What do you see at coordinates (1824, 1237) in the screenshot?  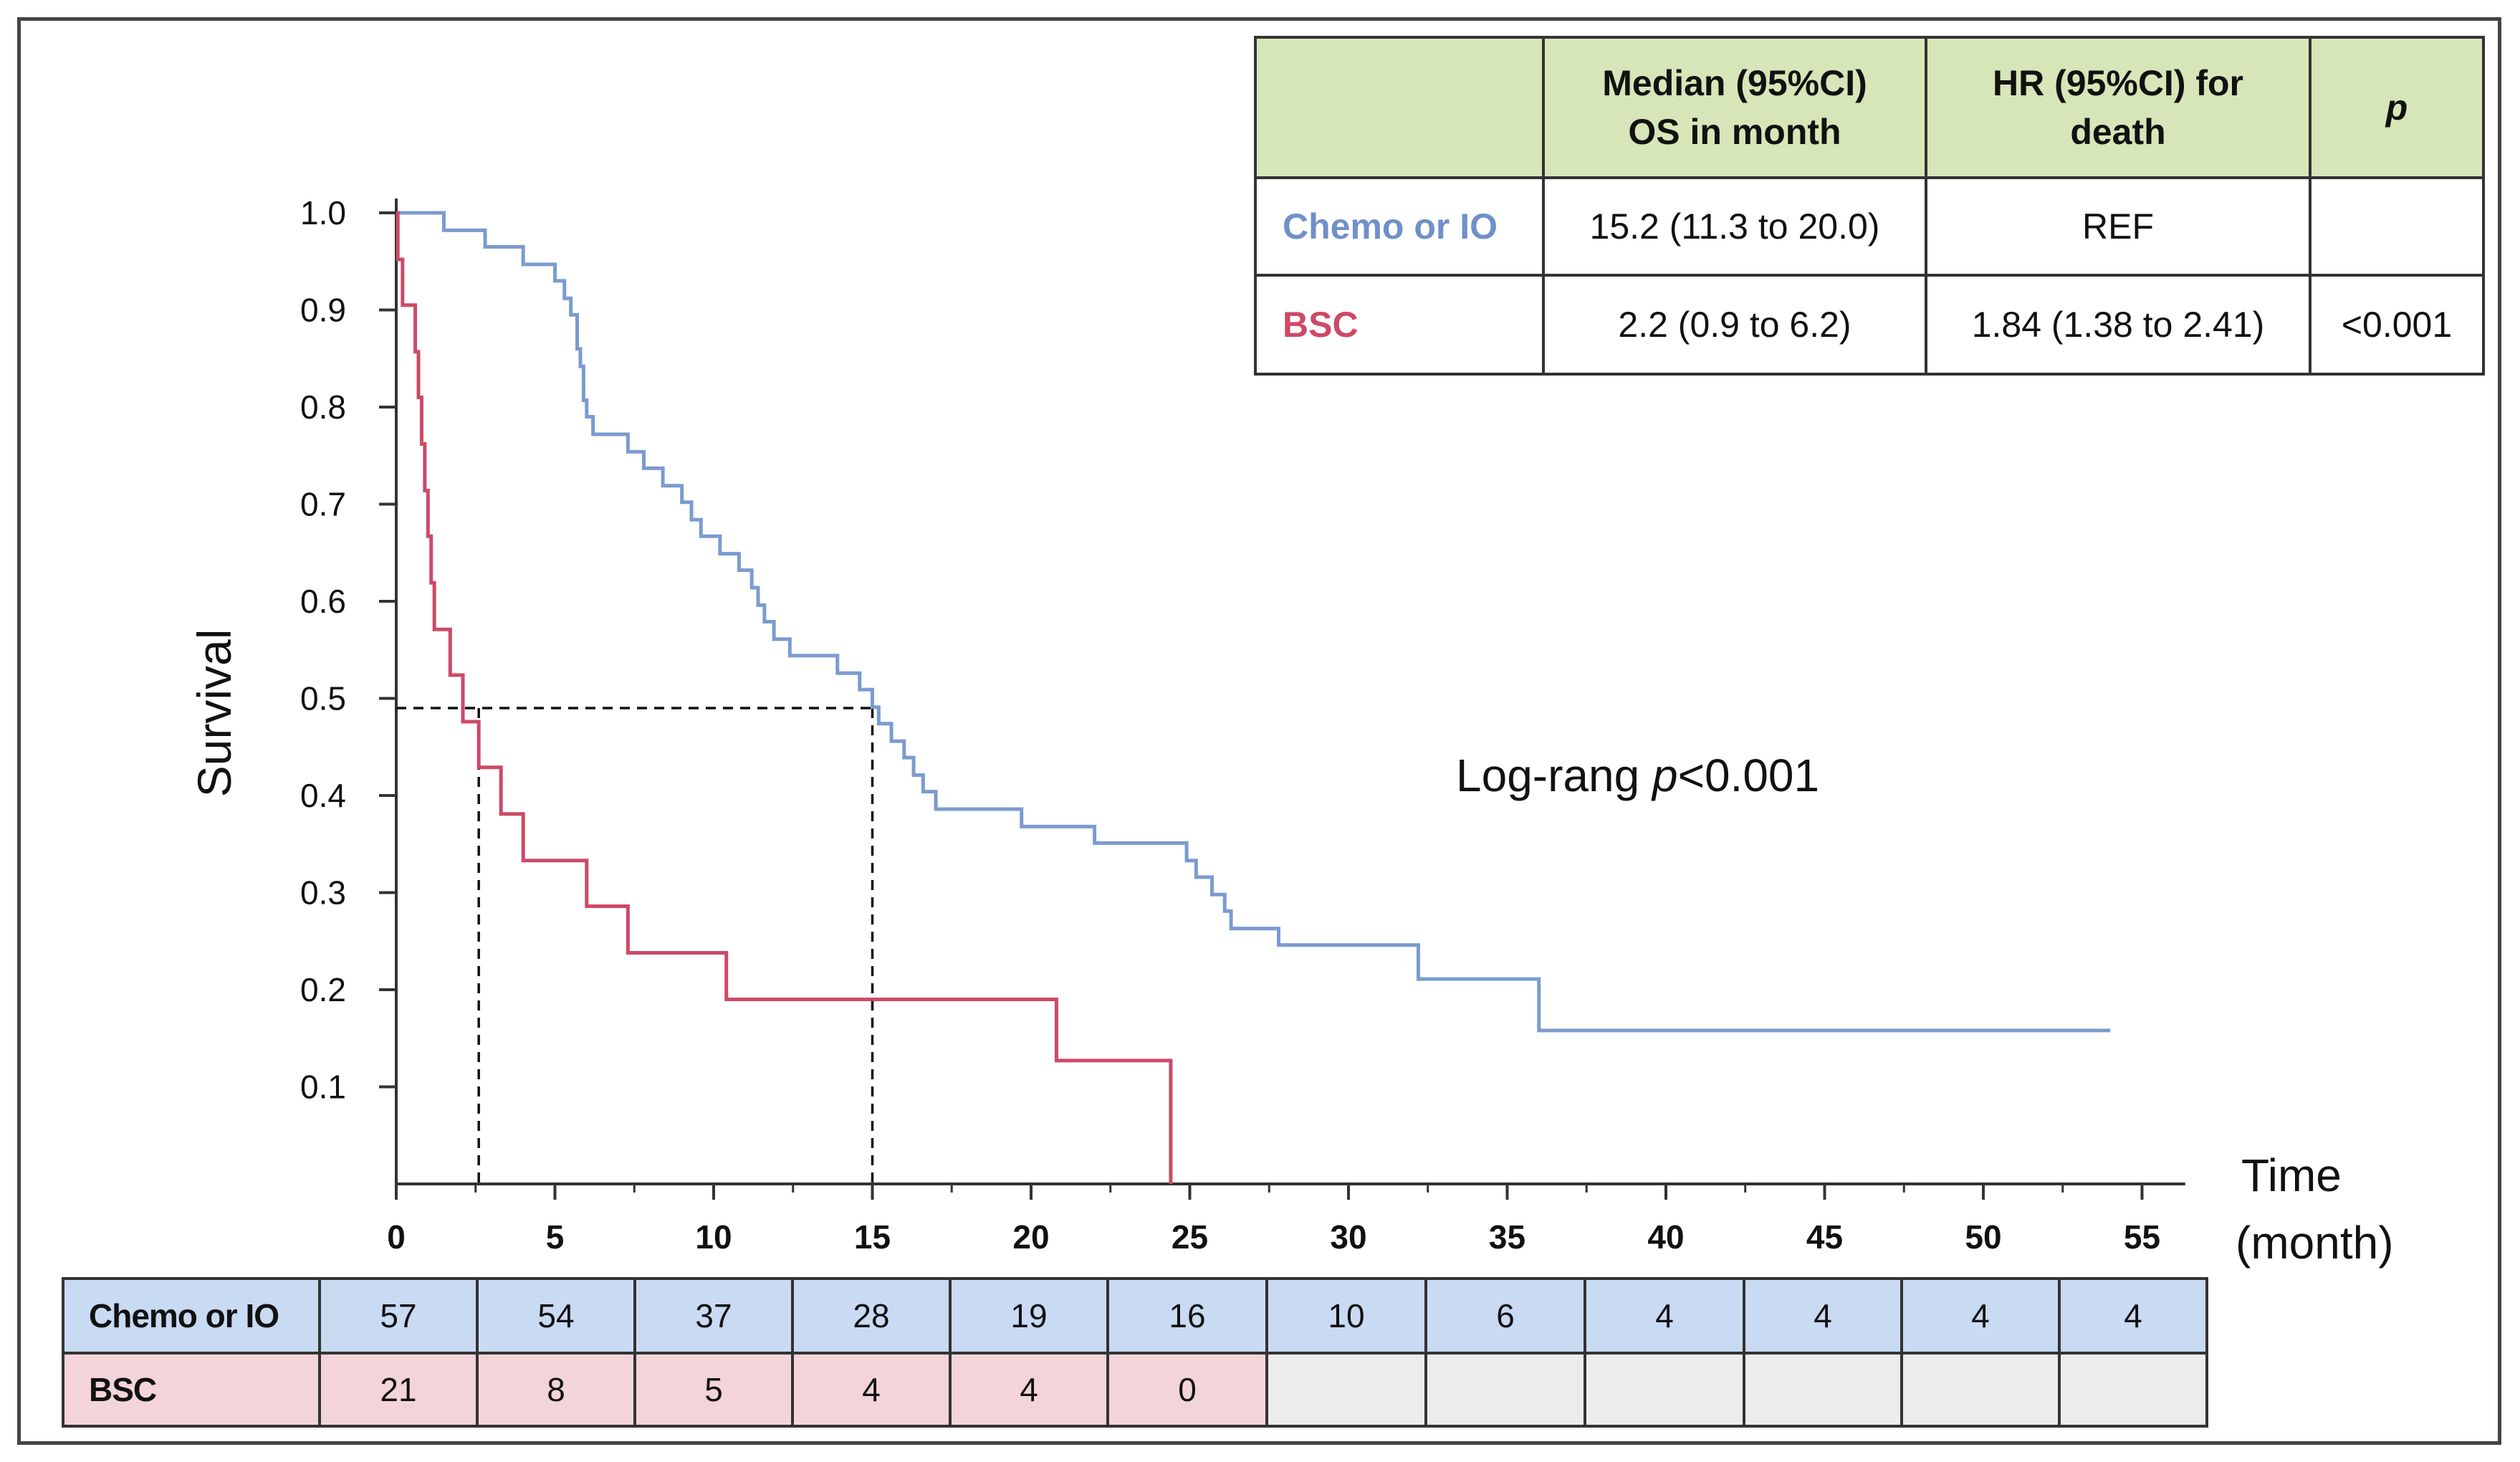 I see `x-tick-label: 45` at bounding box center [1824, 1237].